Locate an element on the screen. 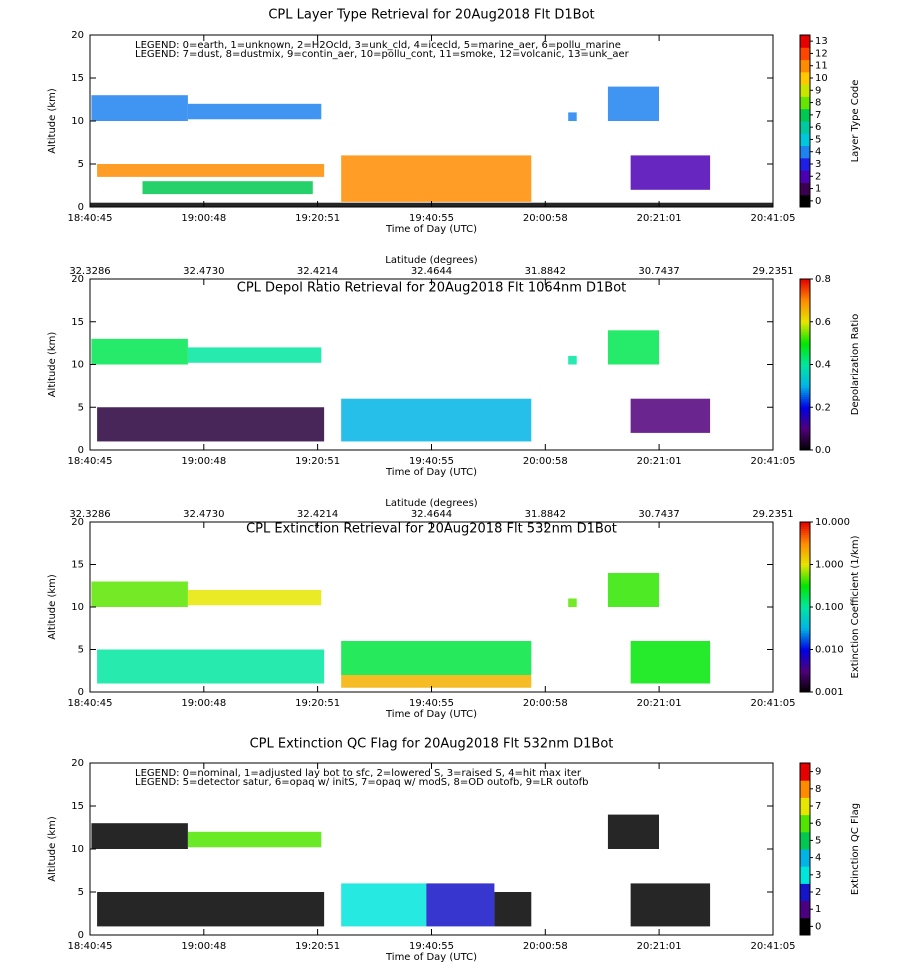 The image size is (900, 975). x-tick-label: 19:00:48 is located at coordinates (203, 461).